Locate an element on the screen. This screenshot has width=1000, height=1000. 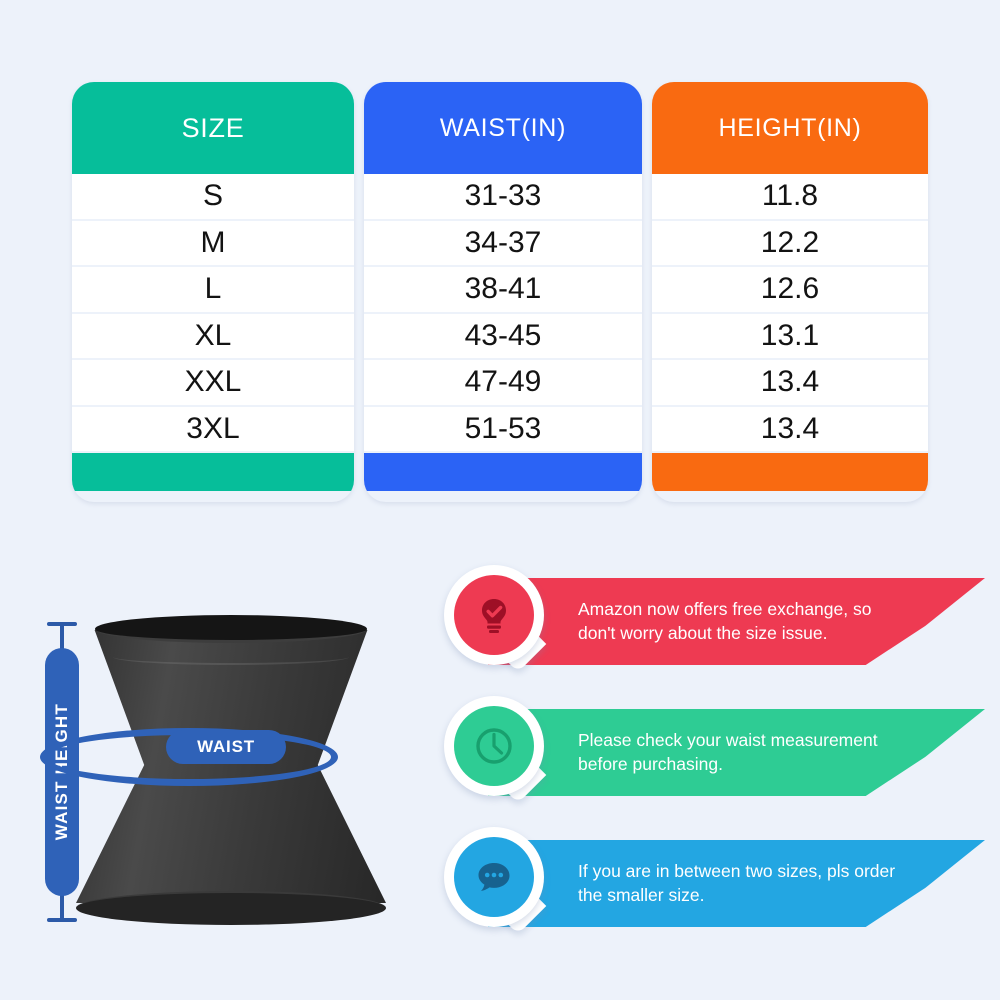
chat-bubble-dots-icon is located at coordinates (494, 877).